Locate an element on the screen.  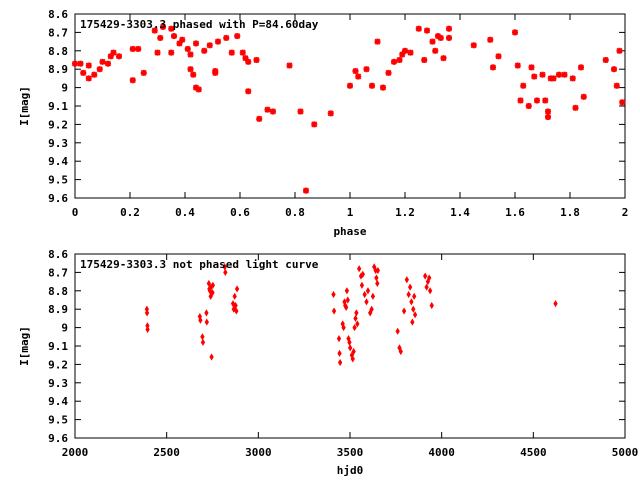
phased-x-tick-label: 1.8 is located at coordinates (570, 212).